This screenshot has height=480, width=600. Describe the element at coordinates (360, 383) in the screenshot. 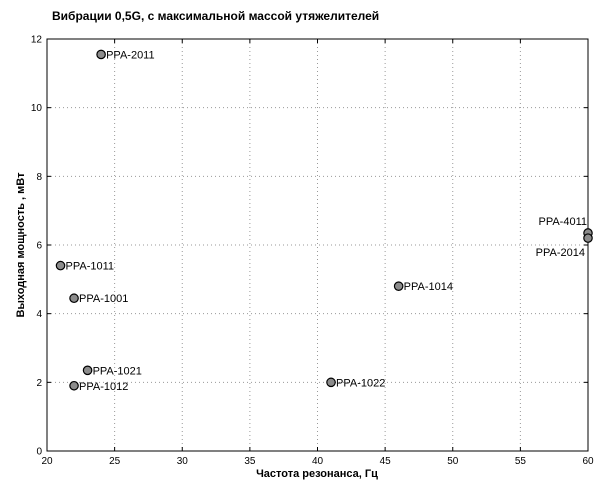

I see `point-label: PPA-1022` at that location.